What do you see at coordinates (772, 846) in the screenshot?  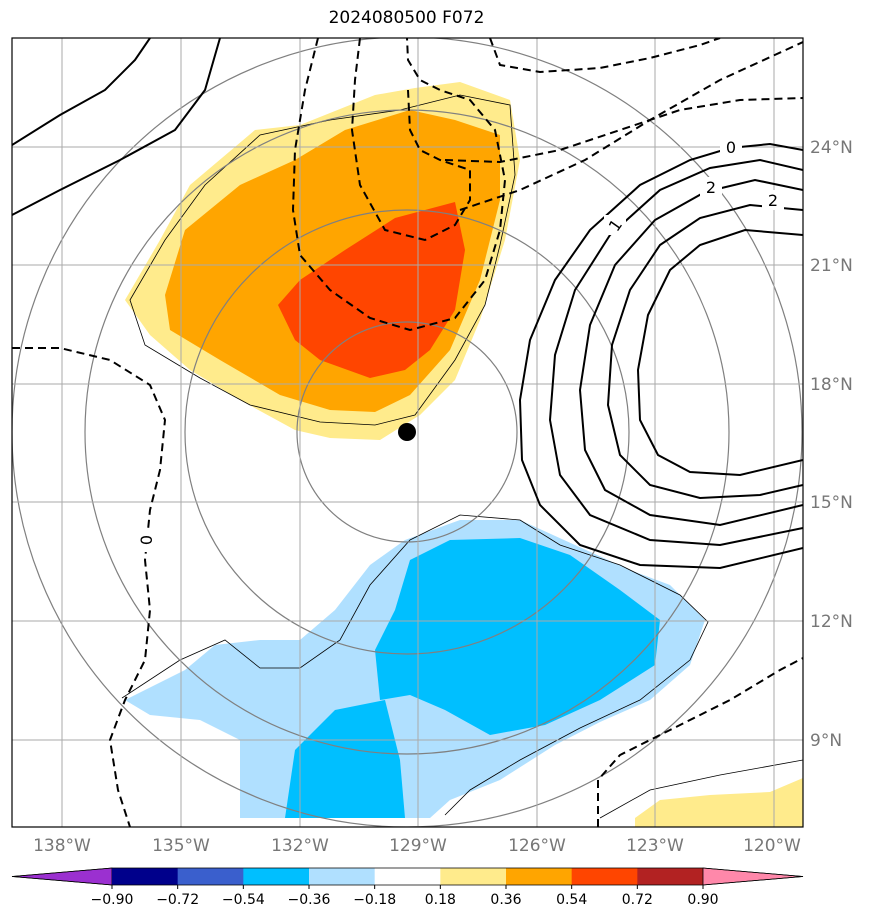 I see `lon-label: 120°W` at bounding box center [772, 846].